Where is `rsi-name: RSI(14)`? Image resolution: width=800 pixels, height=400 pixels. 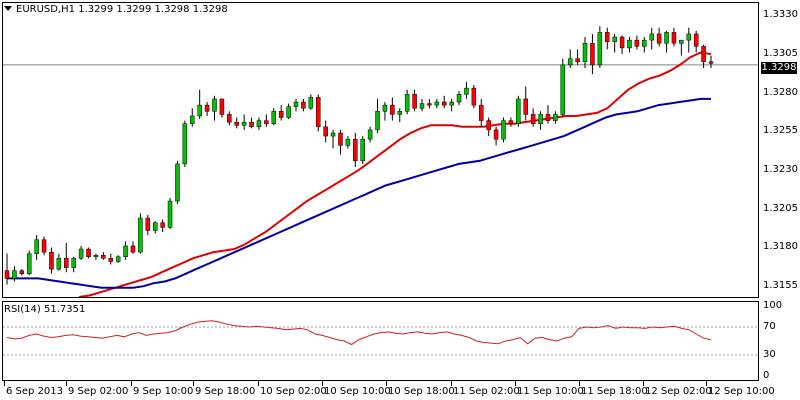
rsi-name: RSI(14) is located at coordinates (22, 309).